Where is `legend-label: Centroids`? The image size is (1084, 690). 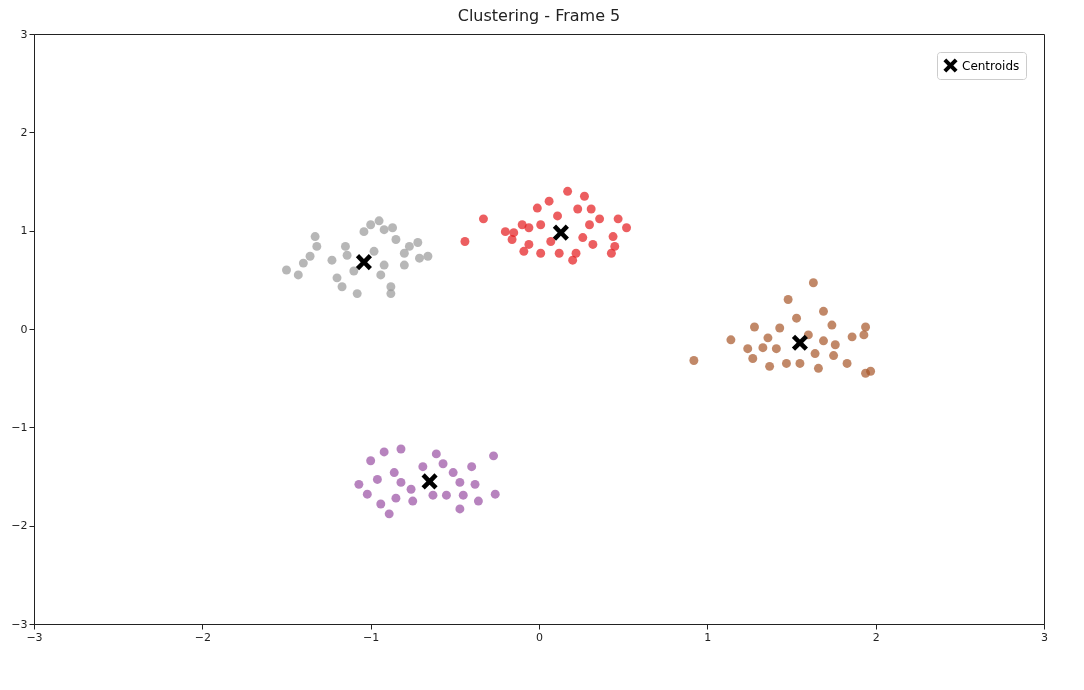 legend-label: Centroids is located at coordinates (991, 65).